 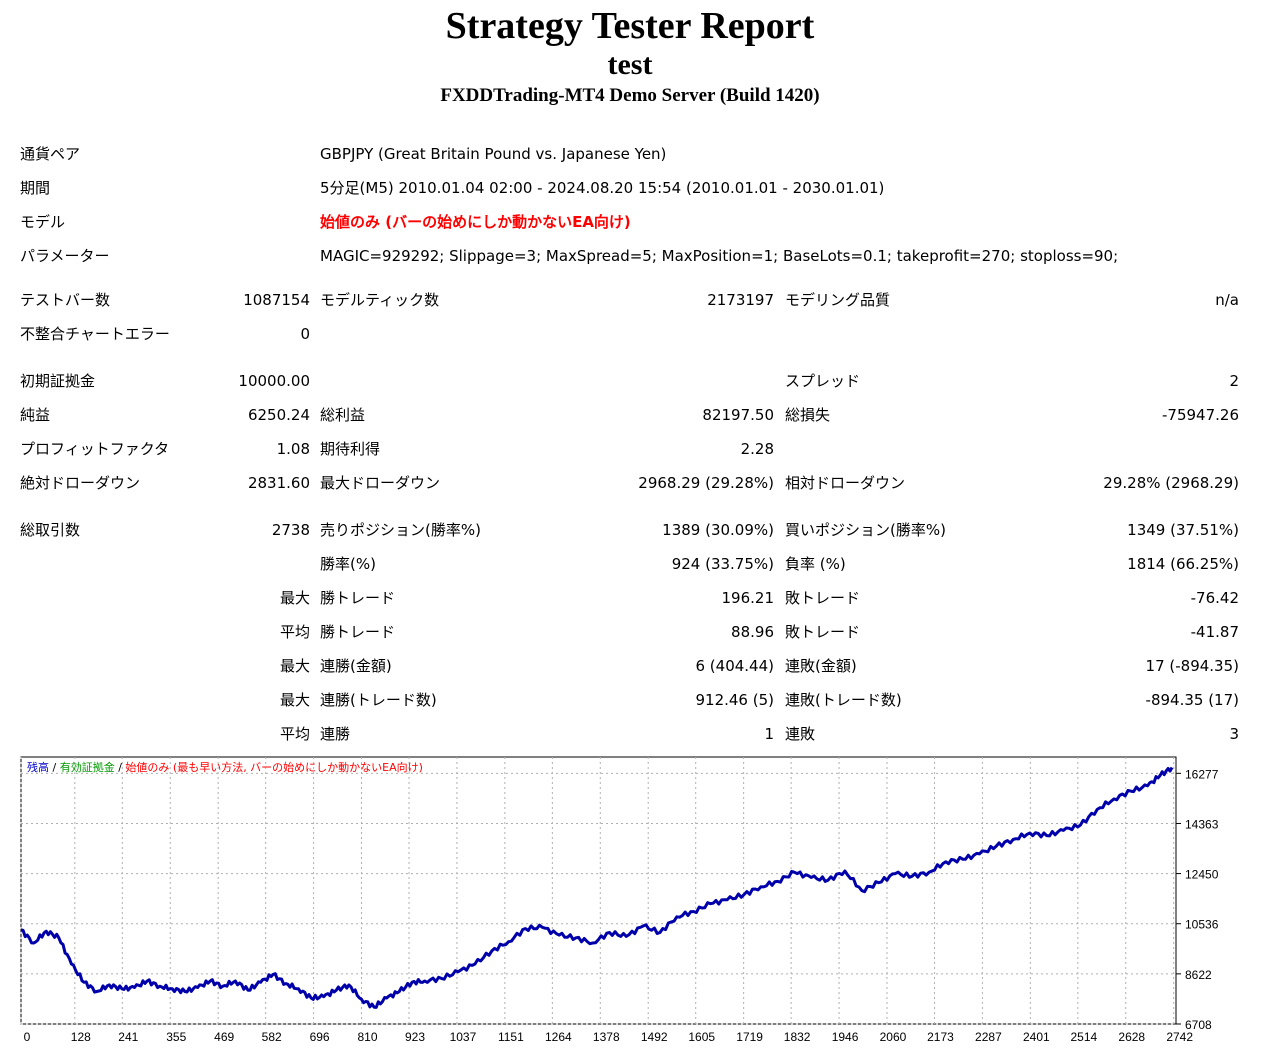 What do you see at coordinates (722, 564) in the screenshot?
I see `win-rate-value: 924 (33.75%)` at bounding box center [722, 564].